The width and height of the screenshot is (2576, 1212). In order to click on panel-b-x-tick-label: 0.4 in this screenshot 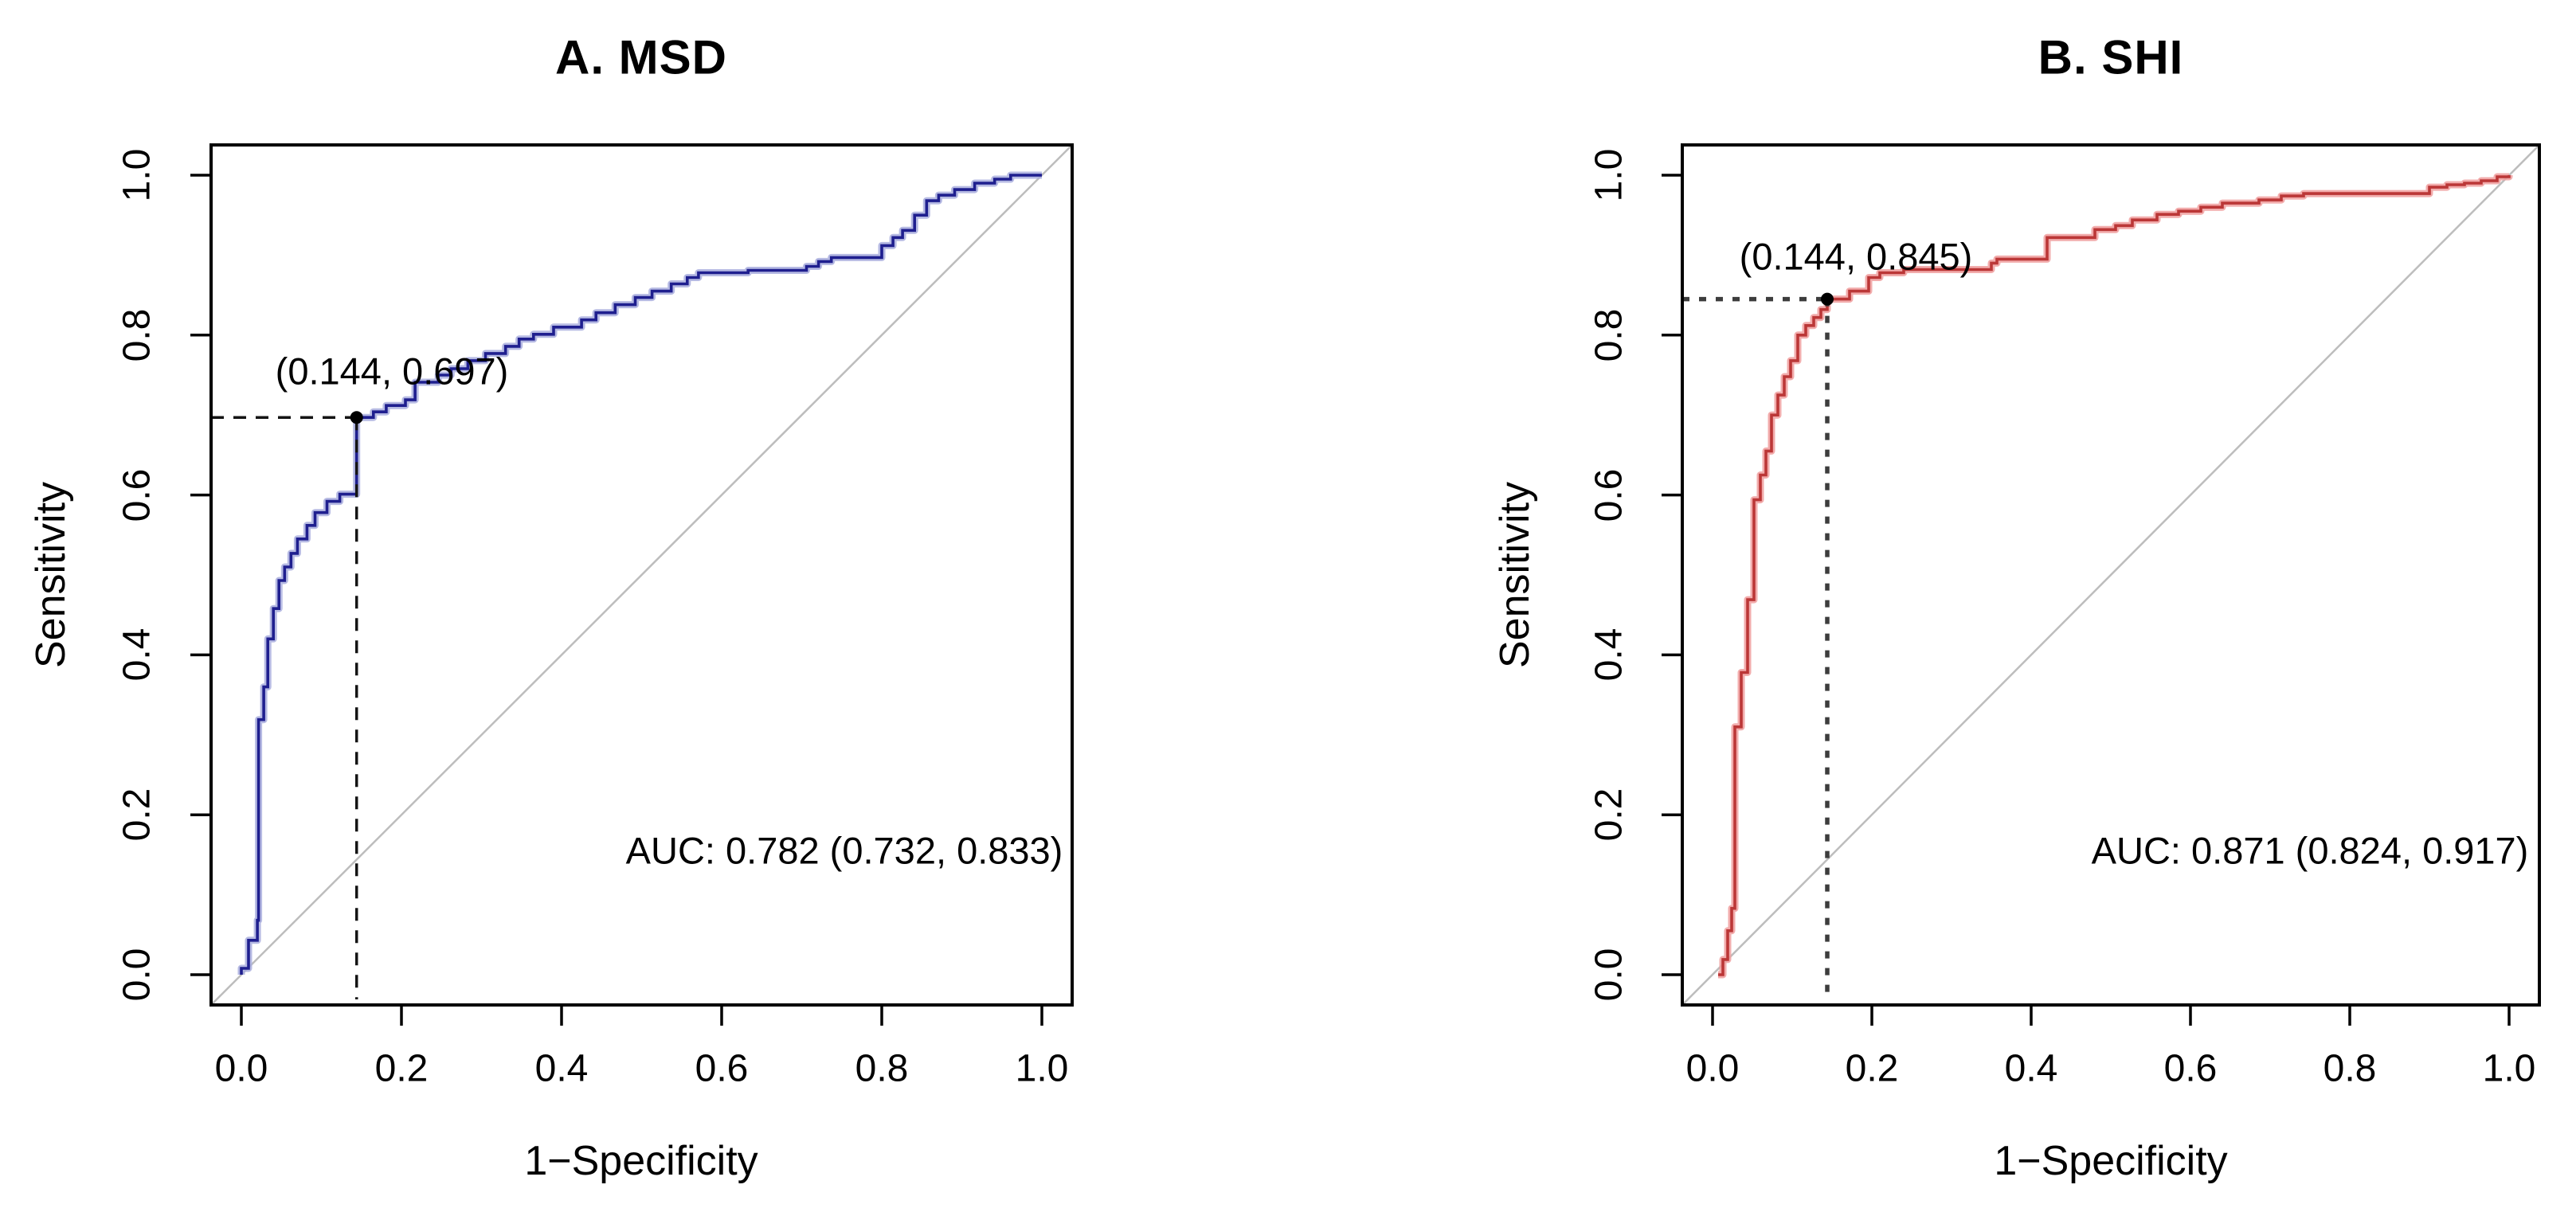, I will do `click(2031, 1068)`.